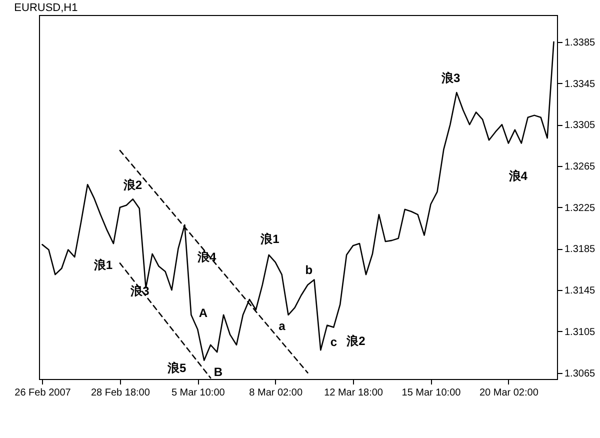 The width and height of the screenshot is (600, 438). What do you see at coordinates (580, 250) in the screenshot?
I see `y-tick-label: 1.3185` at bounding box center [580, 250].